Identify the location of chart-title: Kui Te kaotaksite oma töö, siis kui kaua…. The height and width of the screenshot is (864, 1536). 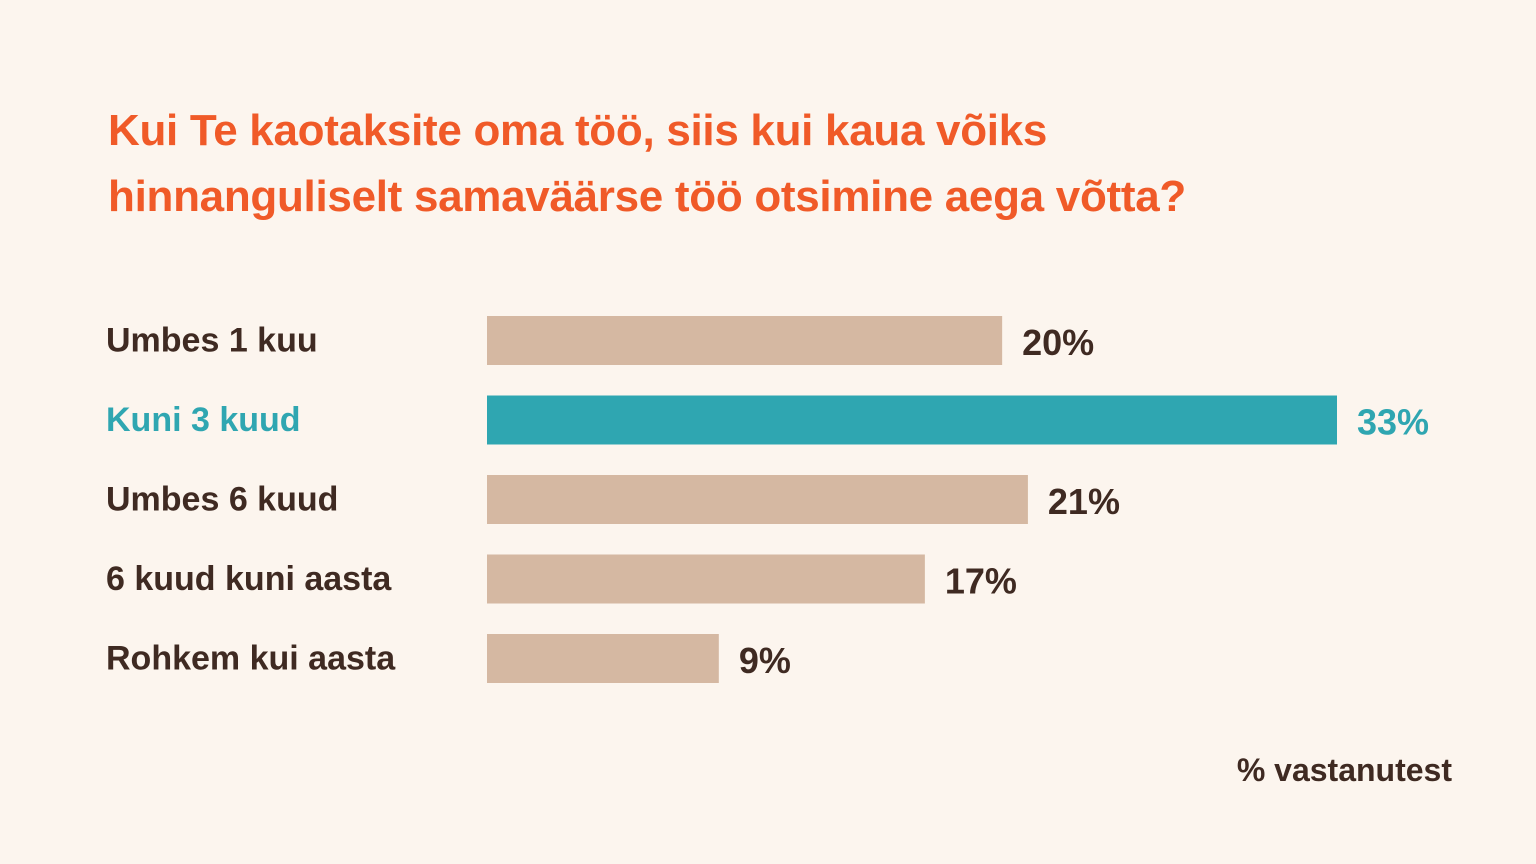
(788, 164).